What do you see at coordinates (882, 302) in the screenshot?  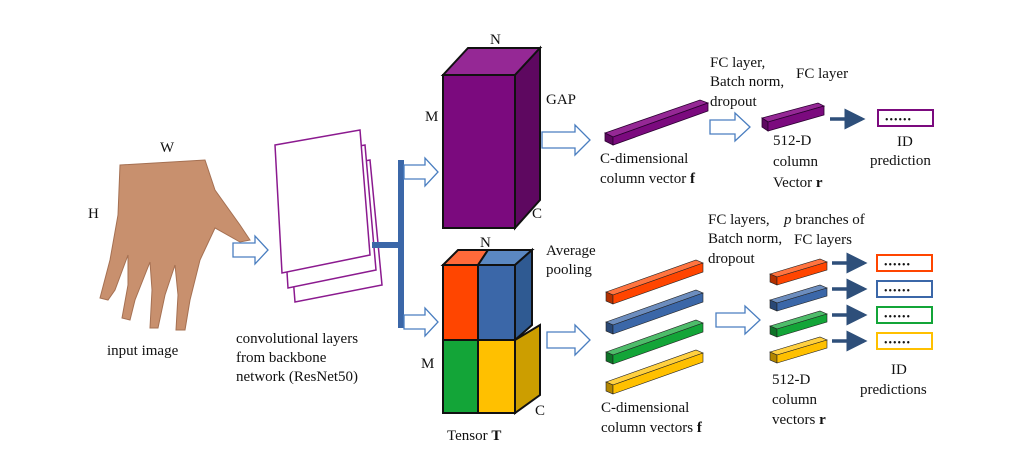 I see `part-id-predictions: •••••• •••••• •••••• ••••••` at bounding box center [882, 302].